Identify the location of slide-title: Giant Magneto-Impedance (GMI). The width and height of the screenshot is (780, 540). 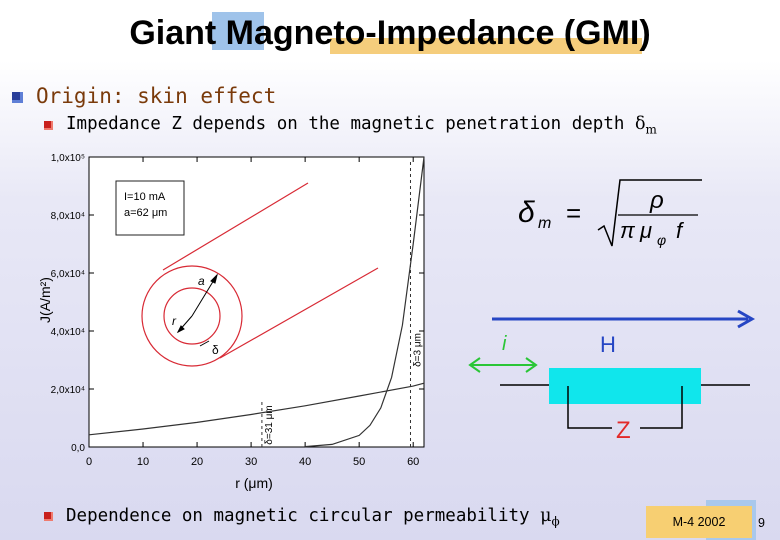
(390, 33).